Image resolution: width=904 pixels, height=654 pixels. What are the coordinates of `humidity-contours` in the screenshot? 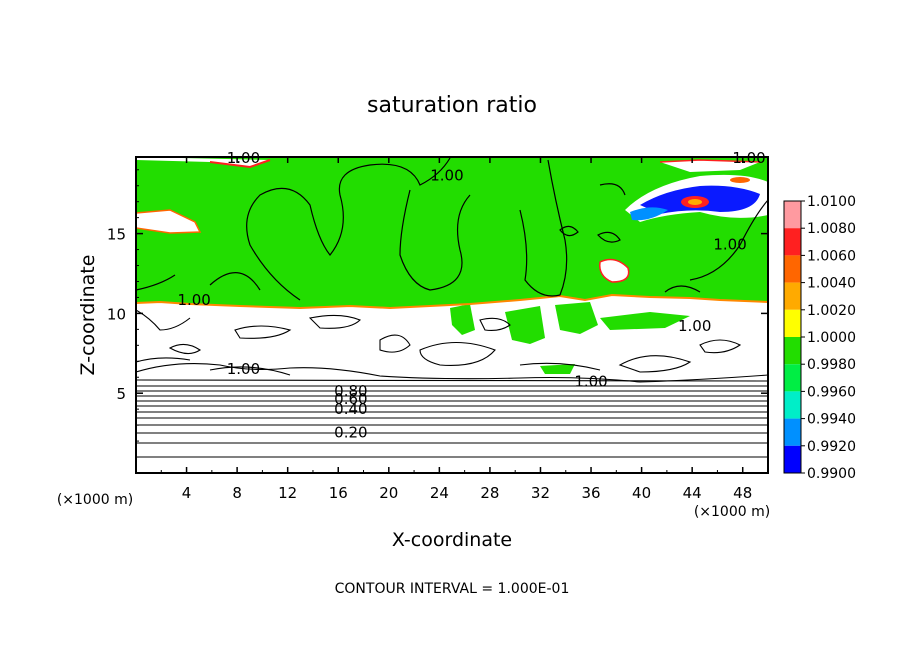 It's located at (452, 346).